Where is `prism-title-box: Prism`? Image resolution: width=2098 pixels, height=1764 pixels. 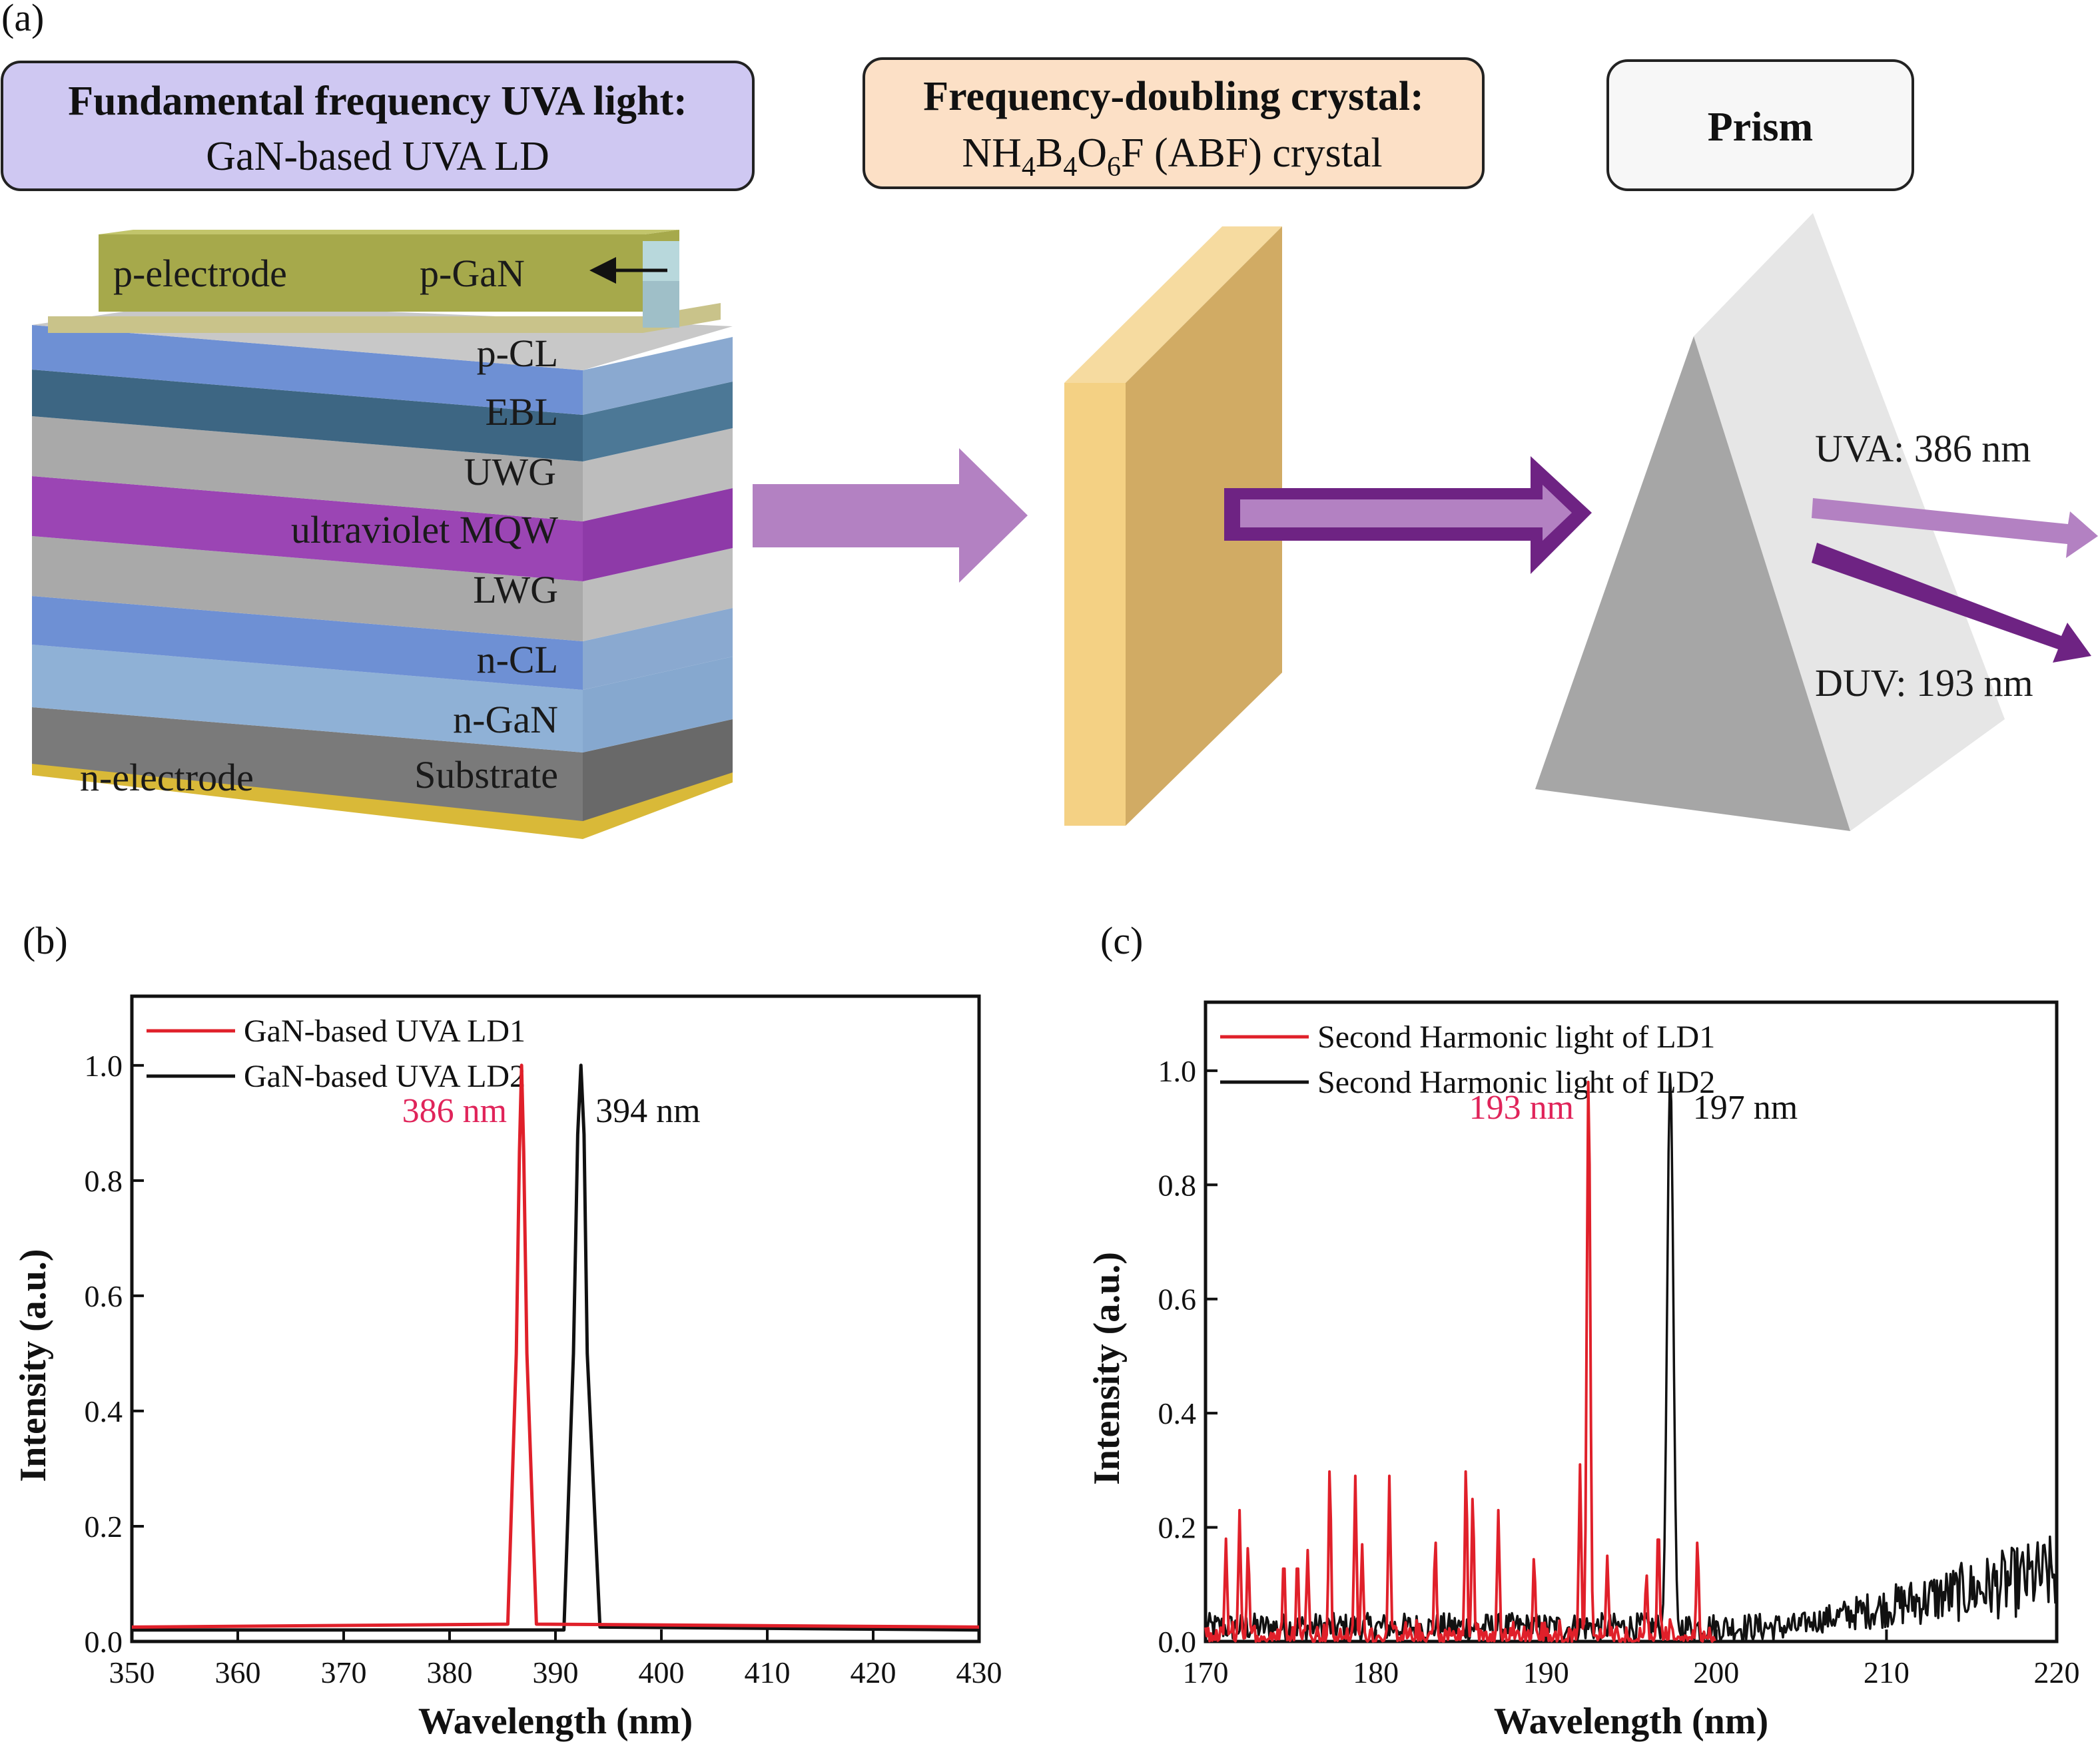 prism-title-box: Prism is located at coordinates (1760, 125).